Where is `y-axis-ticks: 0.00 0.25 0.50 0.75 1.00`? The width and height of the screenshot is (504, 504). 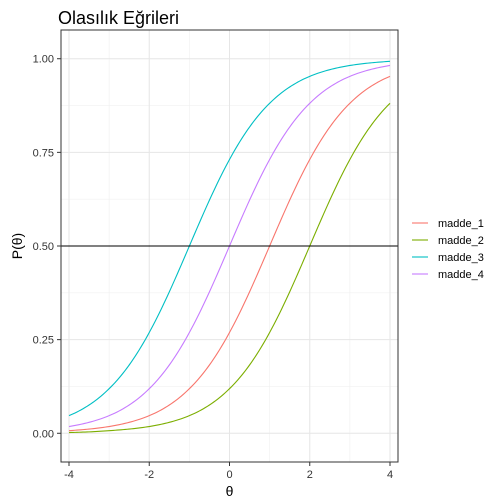 y-axis-ticks: 0.00 0.25 0.50 0.75 1.00 is located at coordinates (47, 247).